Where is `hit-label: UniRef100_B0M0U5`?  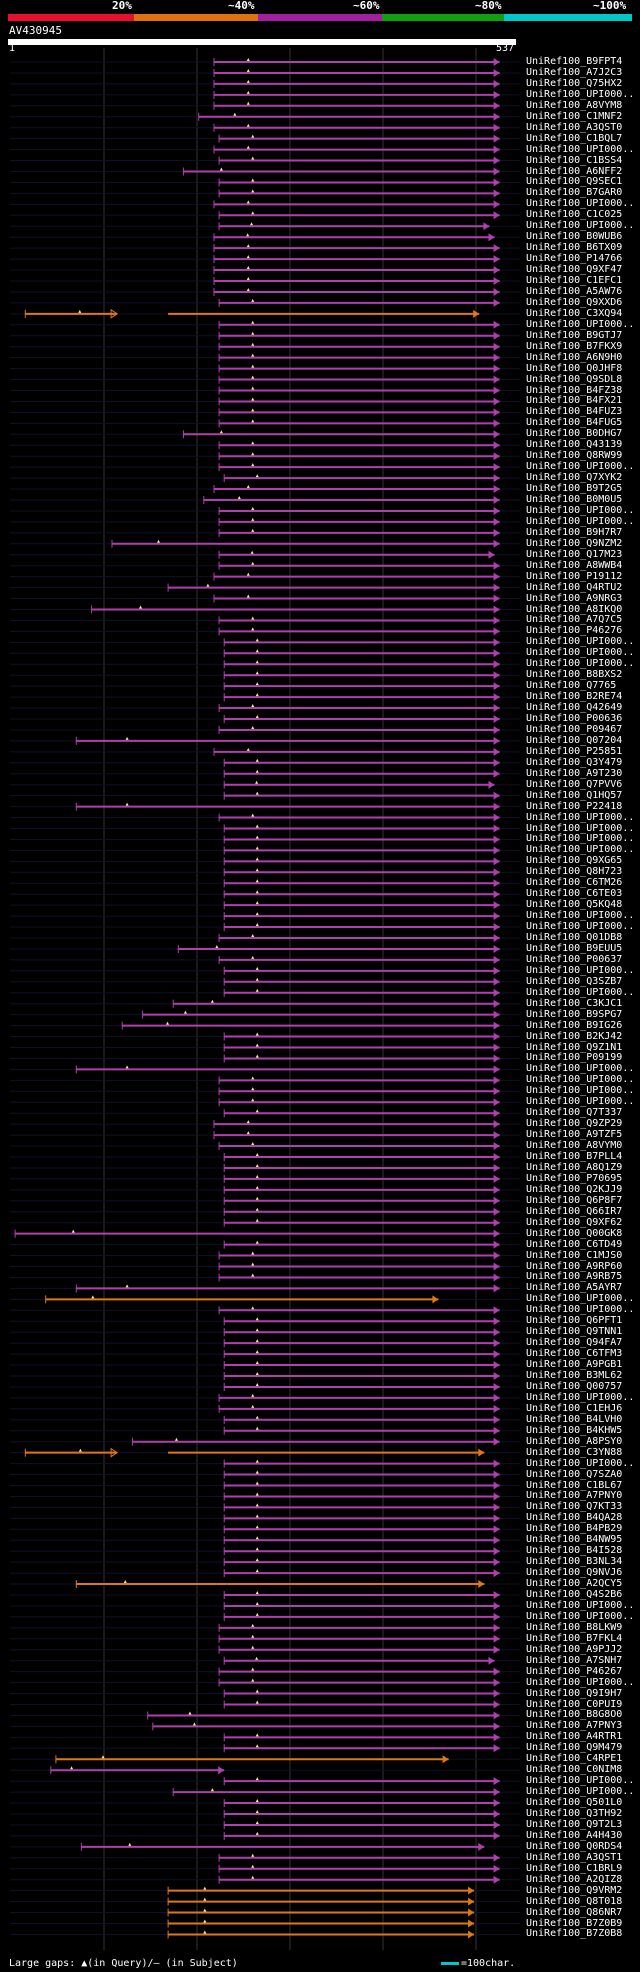
hit-label: UniRef100_B0M0U5 is located at coordinates (574, 499).